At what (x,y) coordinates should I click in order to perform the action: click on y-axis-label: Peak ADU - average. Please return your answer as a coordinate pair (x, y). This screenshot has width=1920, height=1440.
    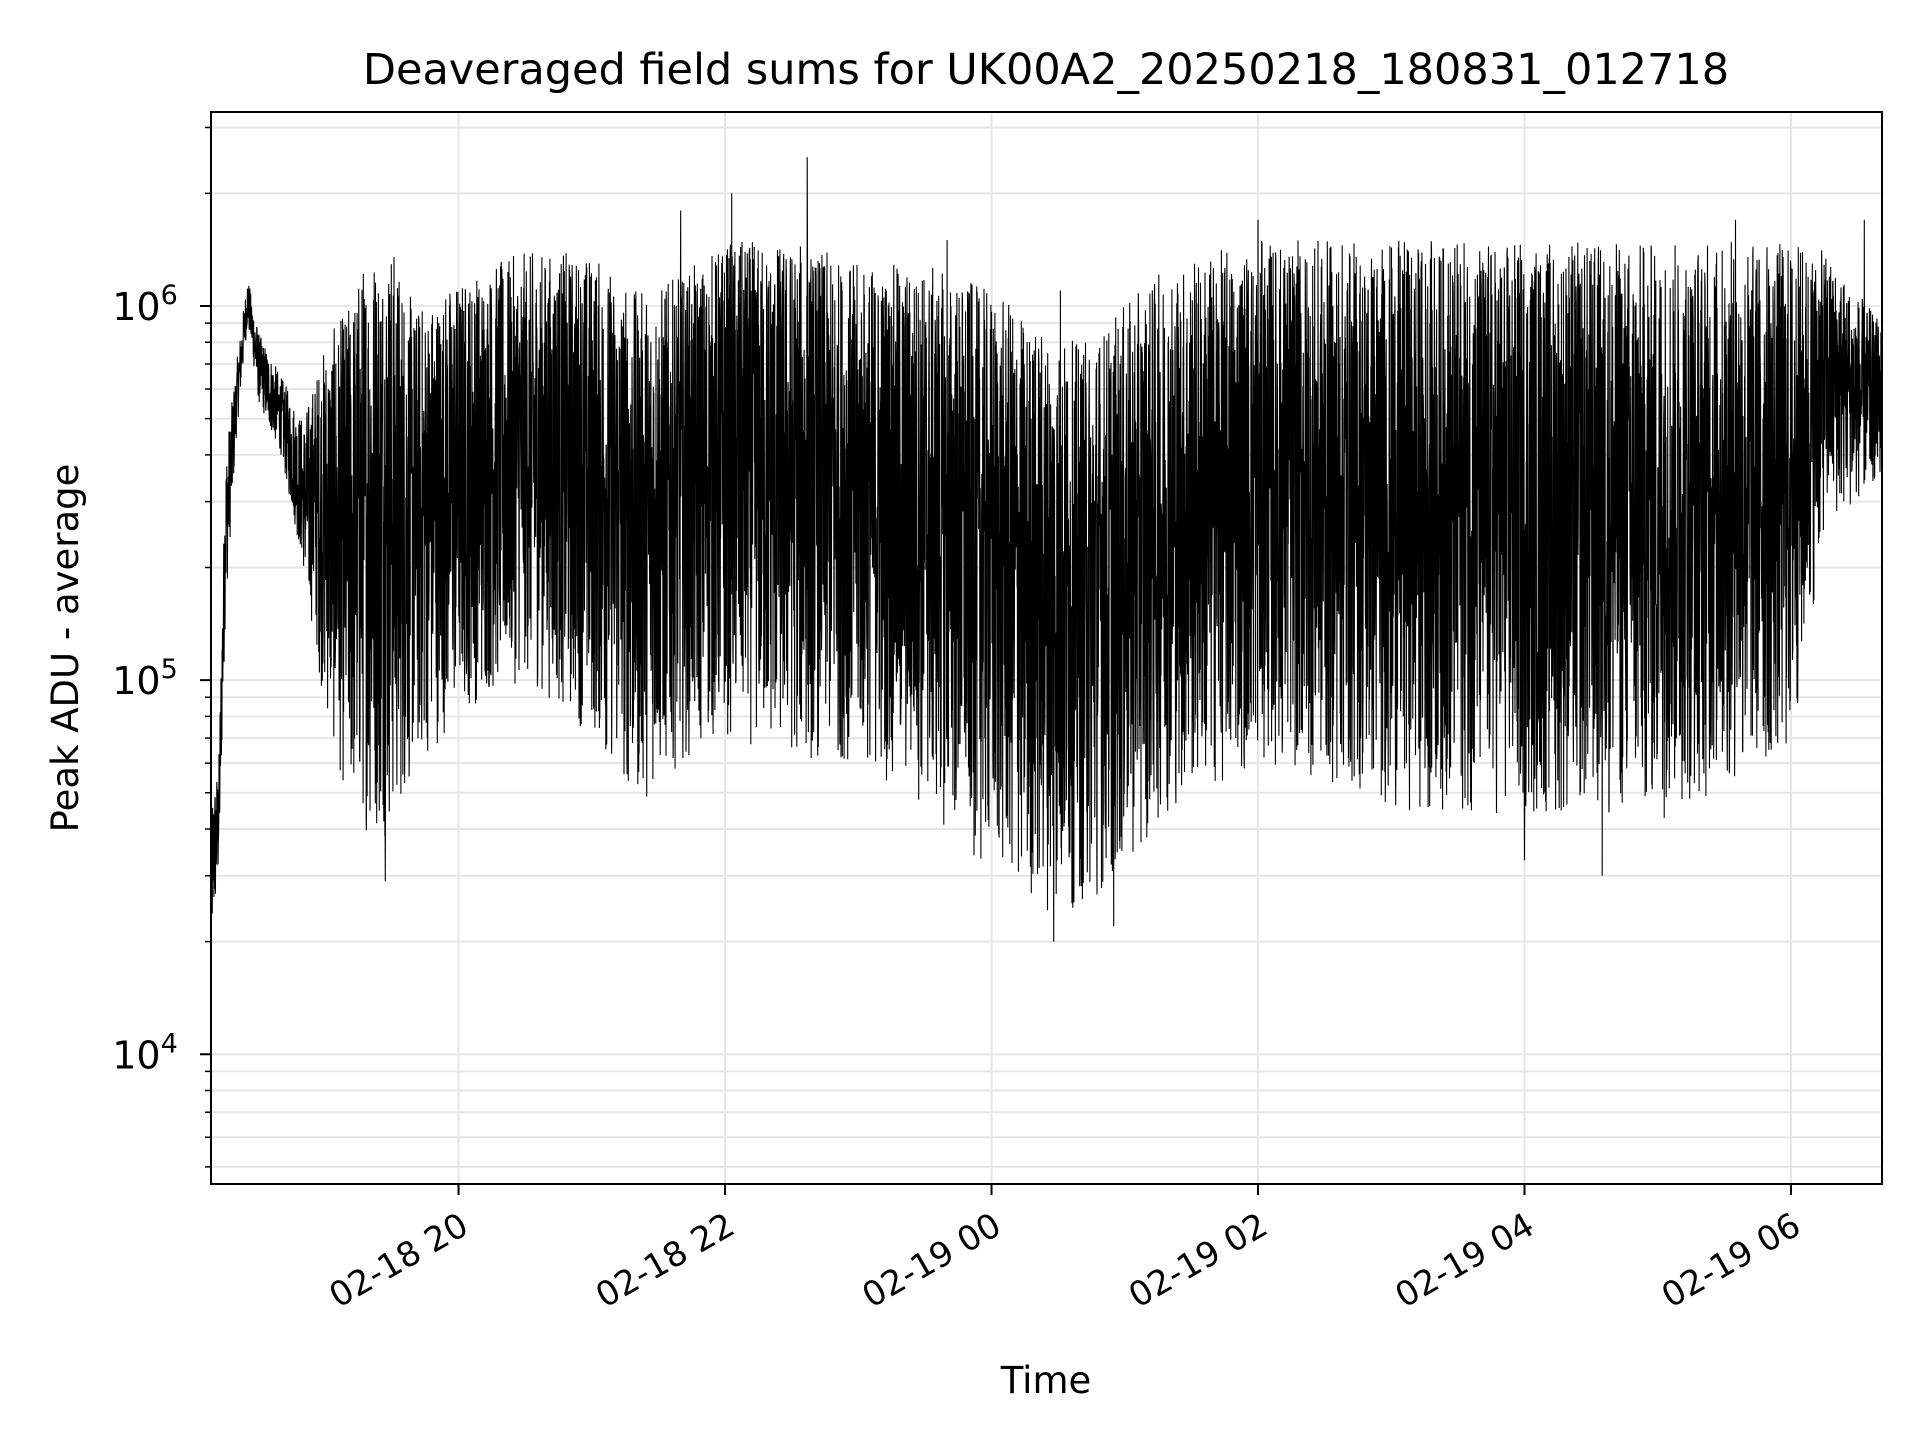
    Looking at the image, I should click on (65, 648).